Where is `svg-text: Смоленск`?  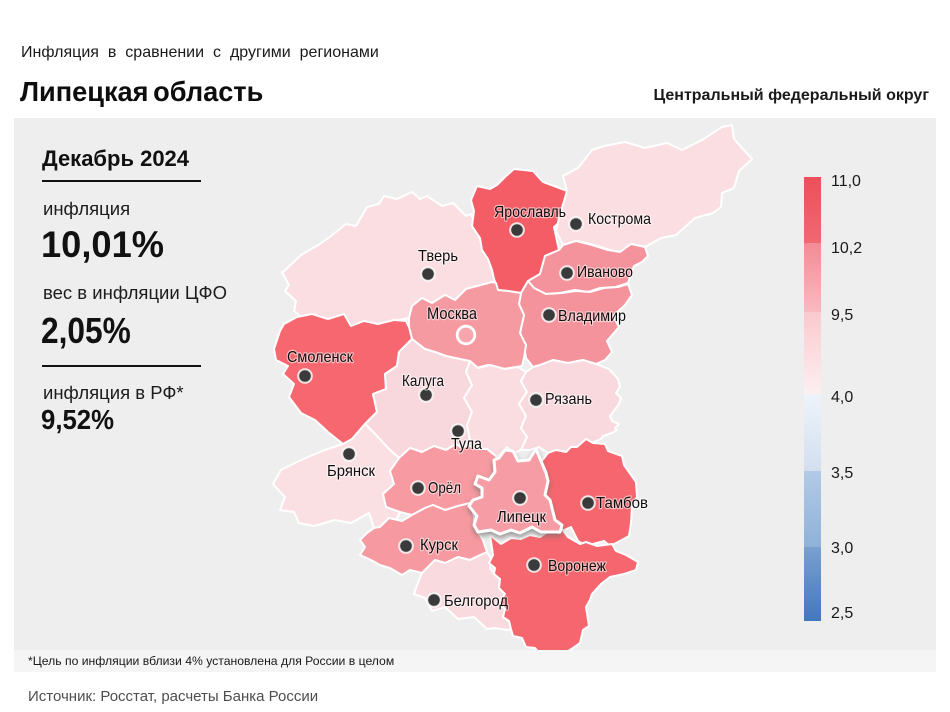 svg-text: Смоленск is located at coordinates (320, 357).